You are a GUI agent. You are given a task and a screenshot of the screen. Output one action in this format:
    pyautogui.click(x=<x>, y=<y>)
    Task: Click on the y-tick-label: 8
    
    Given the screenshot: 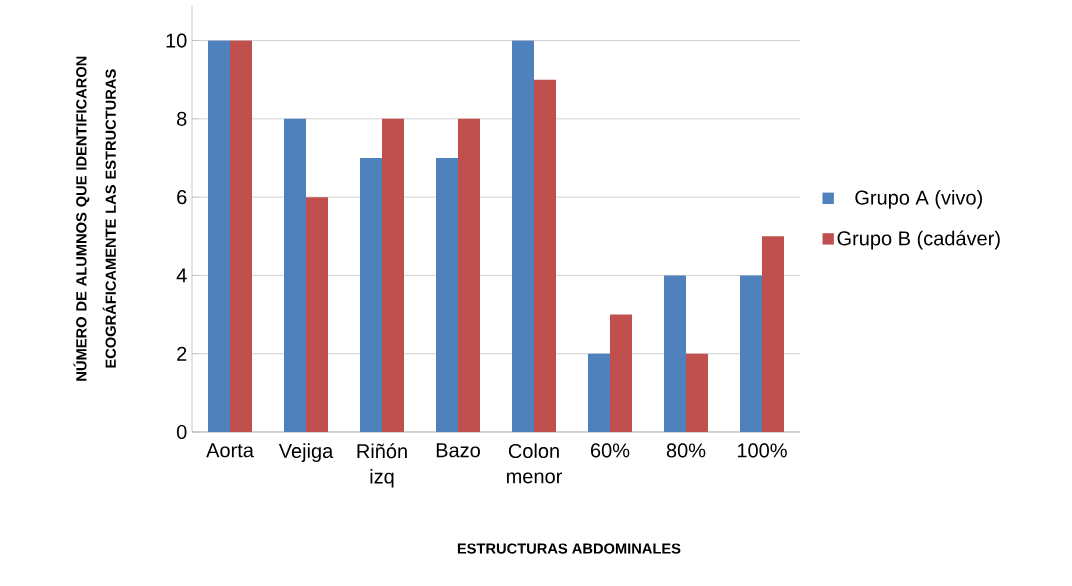 What is the action you would take?
    pyautogui.click(x=182, y=118)
    